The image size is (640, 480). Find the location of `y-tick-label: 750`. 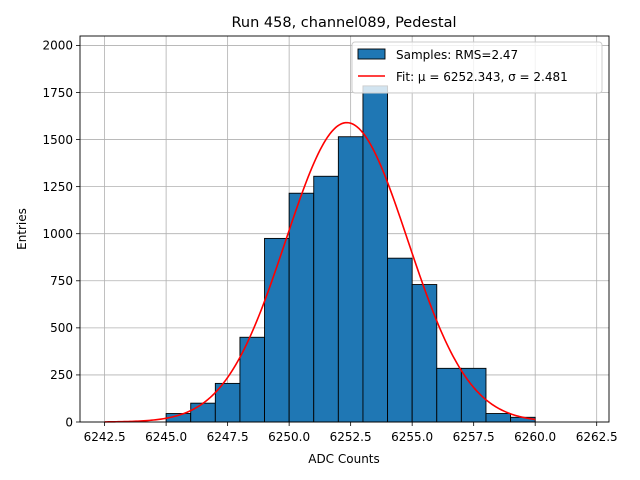

y-tick-label: 750 is located at coordinates (61, 281).